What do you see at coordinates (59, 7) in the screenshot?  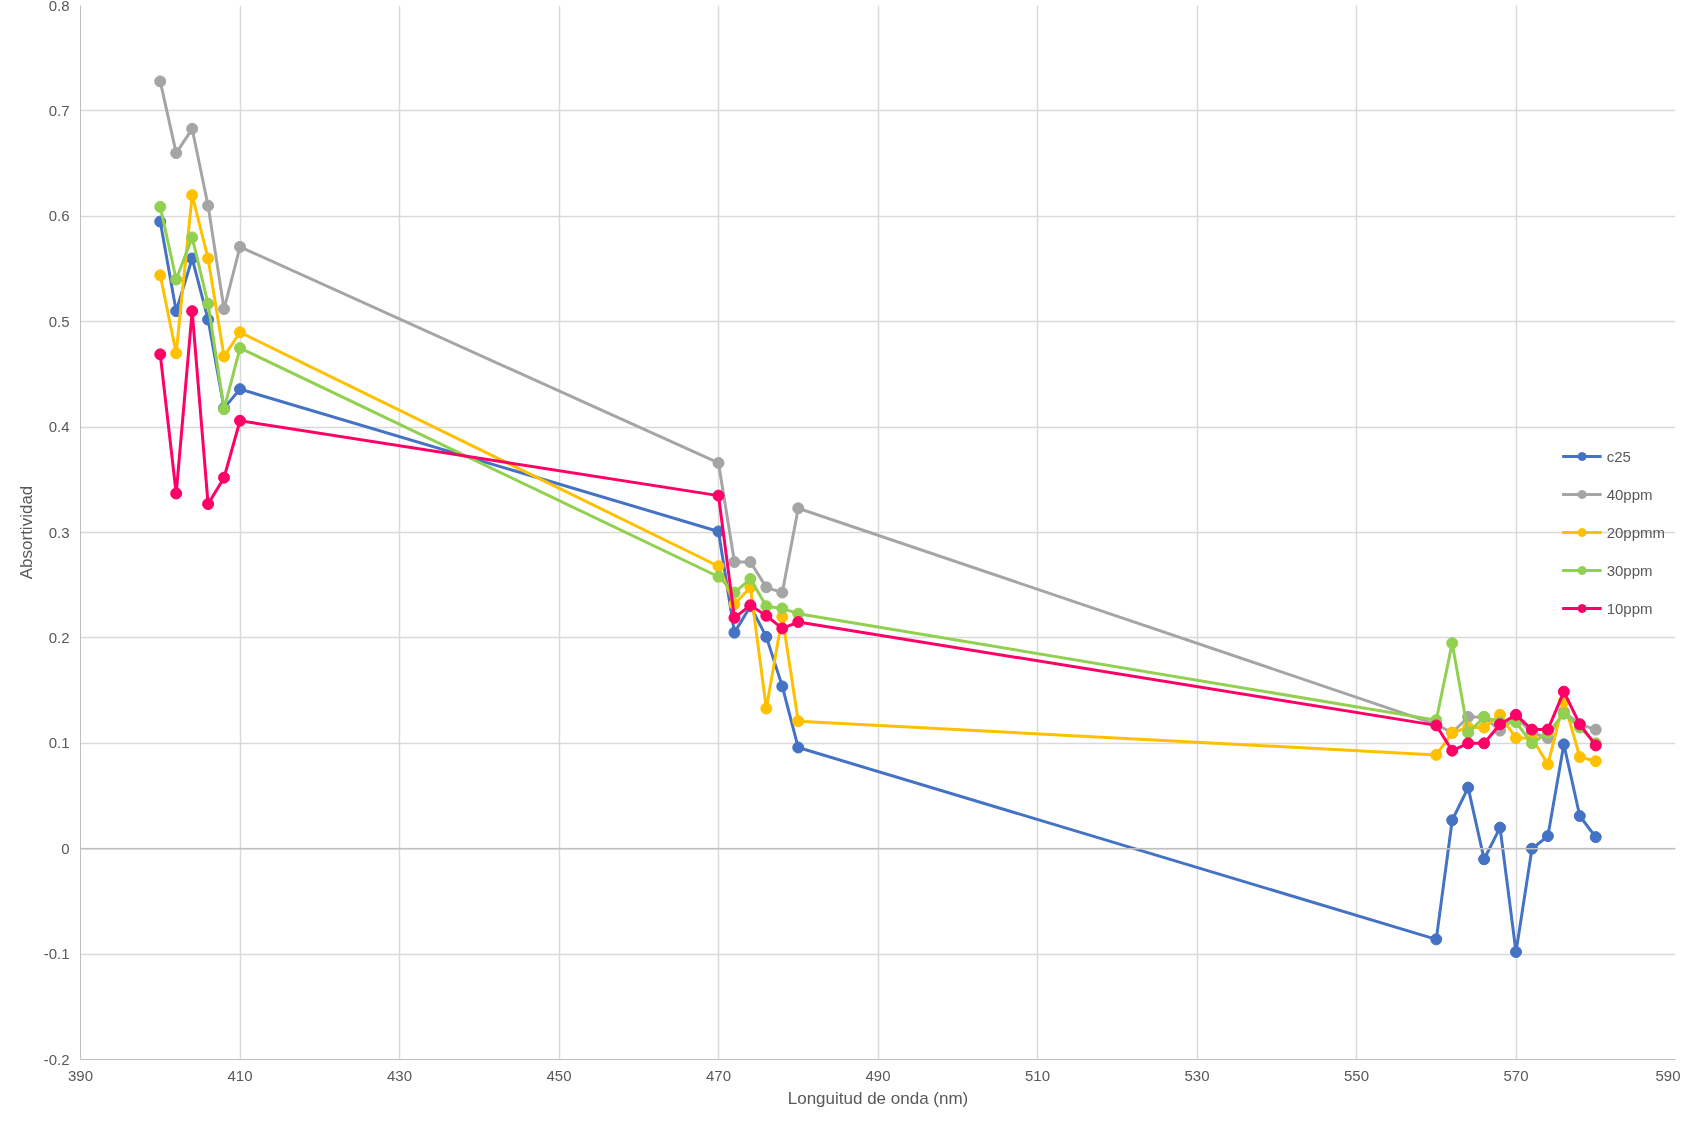 I see `y-tick-label: 0.8` at bounding box center [59, 7].